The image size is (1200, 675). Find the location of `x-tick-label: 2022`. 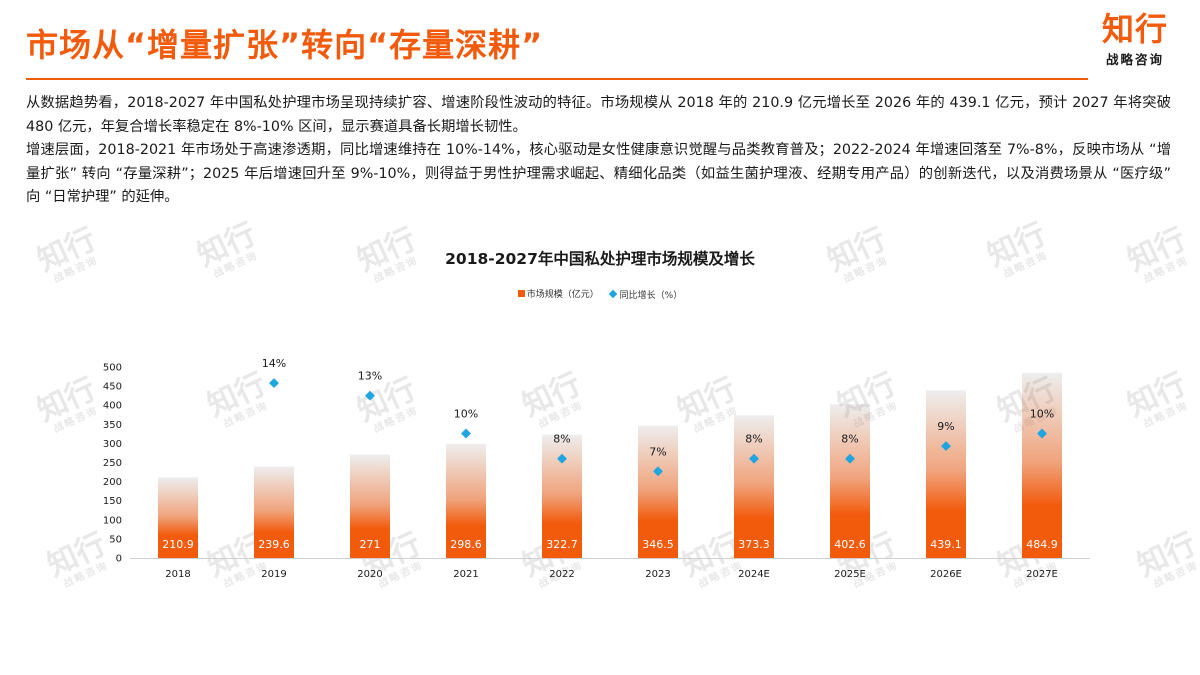

x-tick-label: 2022 is located at coordinates (561, 574).